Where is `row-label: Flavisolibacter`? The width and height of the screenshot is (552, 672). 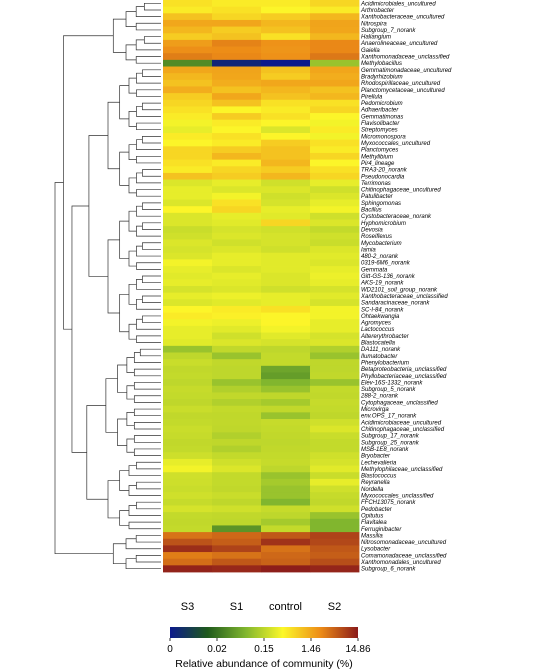
row-label: Flavisolibacter is located at coordinates (380, 124).